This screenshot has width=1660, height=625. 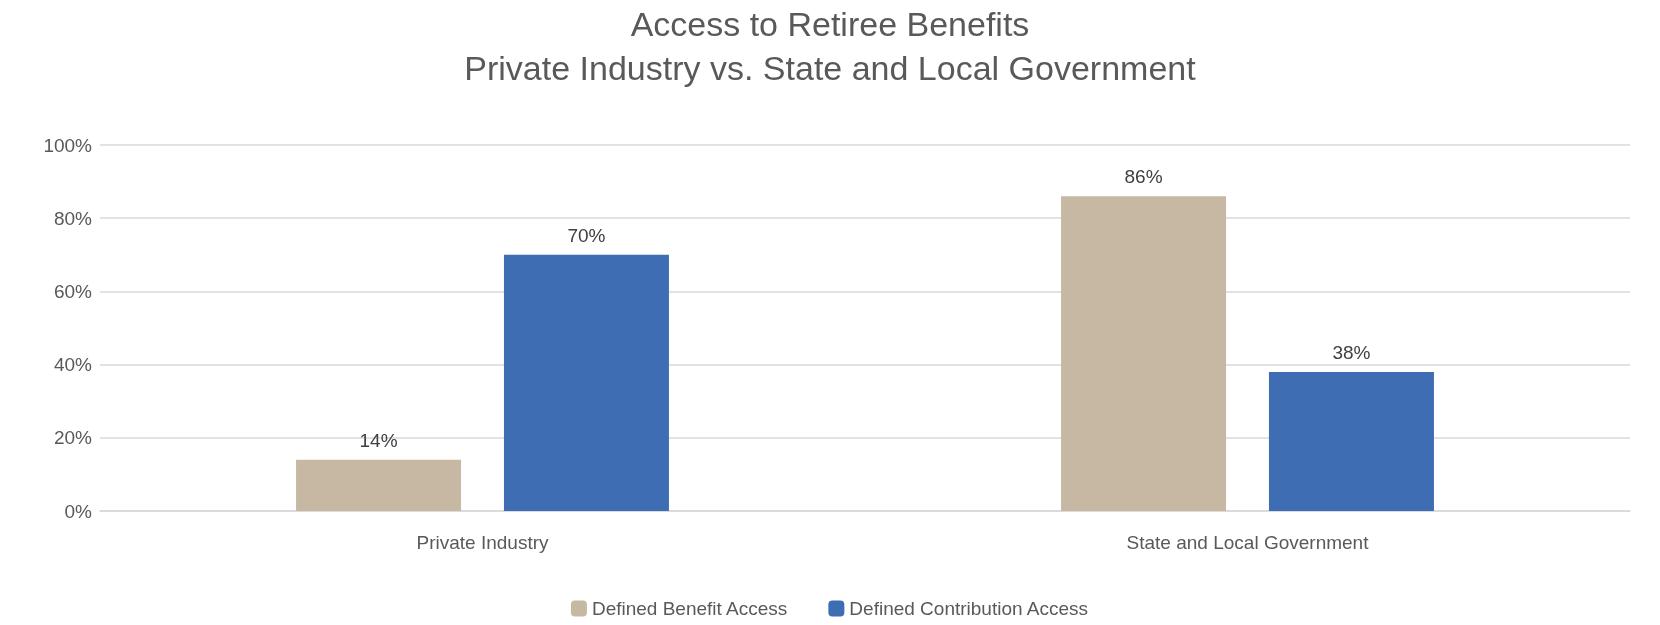 What do you see at coordinates (78, 511) in the screenshot?
I see `y-tick-label: 0%` at bounding box center [78, 511].